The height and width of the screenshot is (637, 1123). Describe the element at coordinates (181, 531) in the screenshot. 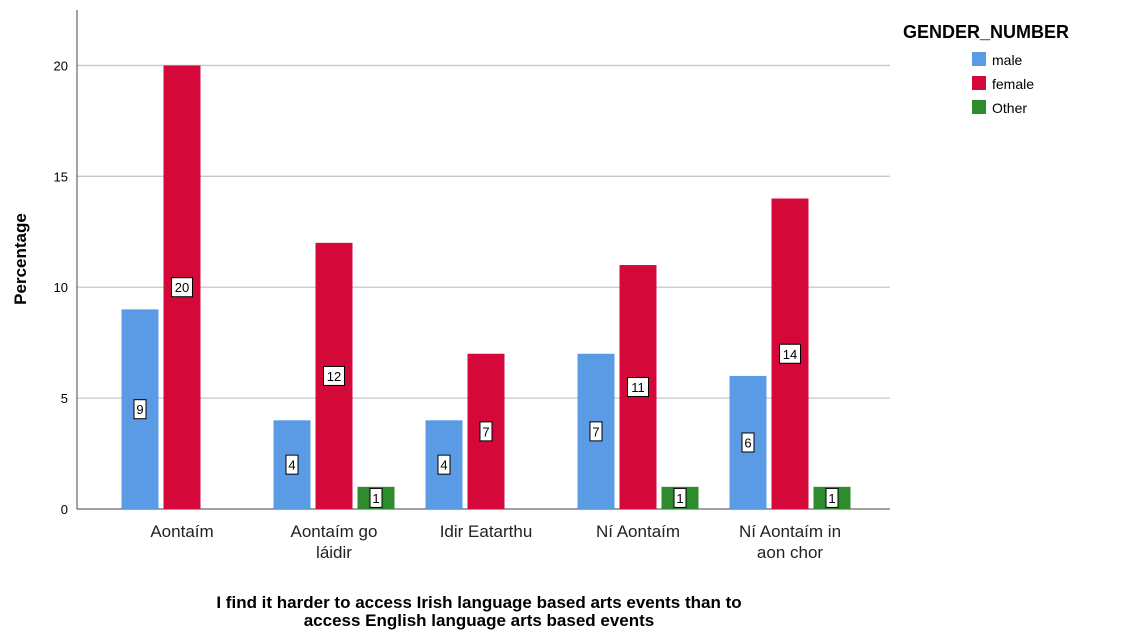

I see `x-tick-label: Aontaím` at that location.